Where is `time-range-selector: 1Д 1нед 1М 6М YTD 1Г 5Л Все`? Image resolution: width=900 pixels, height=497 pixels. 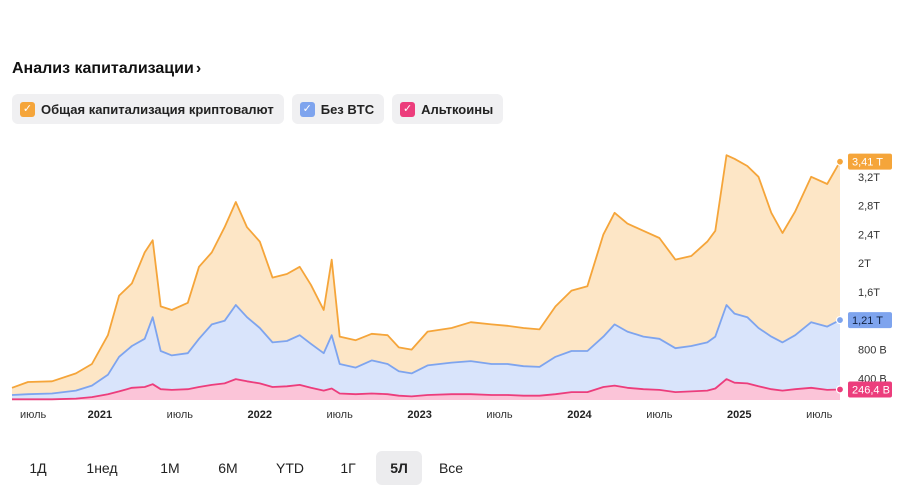
time-range-selector: 1Д 1нед 1М 6М YTD 1Г 5Л Все is located at coordinates (248, 468).